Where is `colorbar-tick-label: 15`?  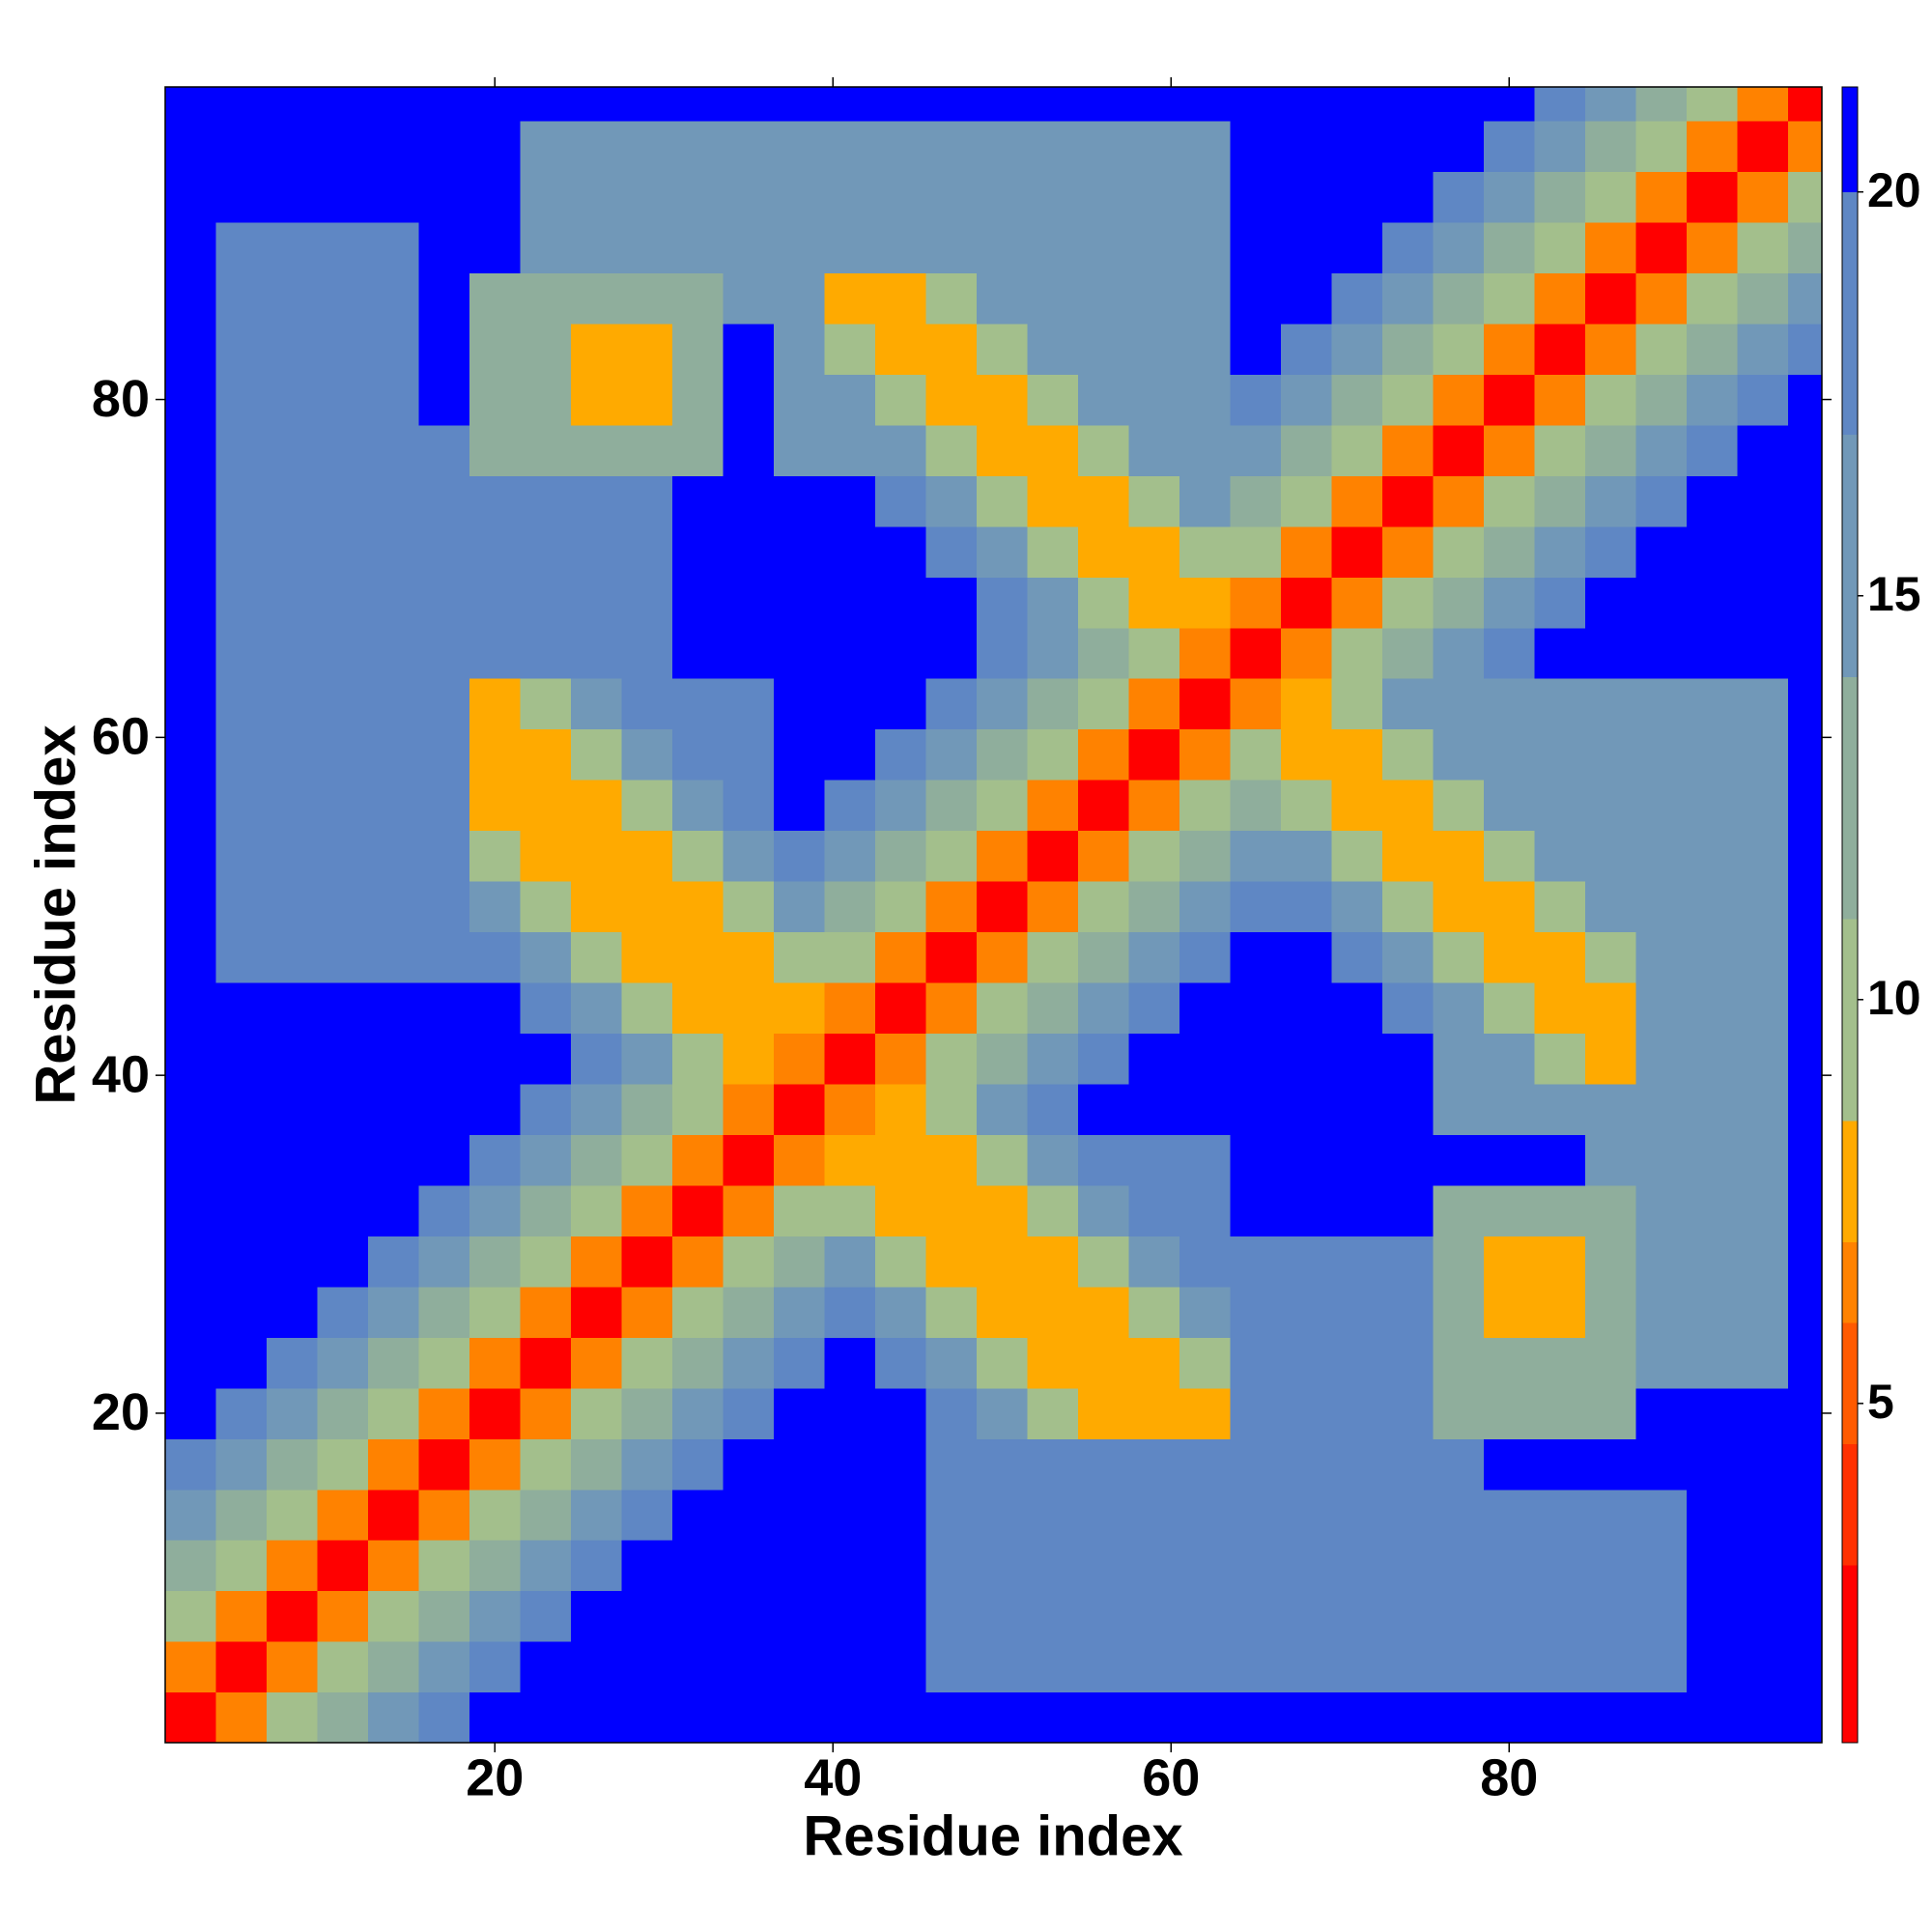
colorbar-tick-label: 15 is located at coordinates (1894, 594).